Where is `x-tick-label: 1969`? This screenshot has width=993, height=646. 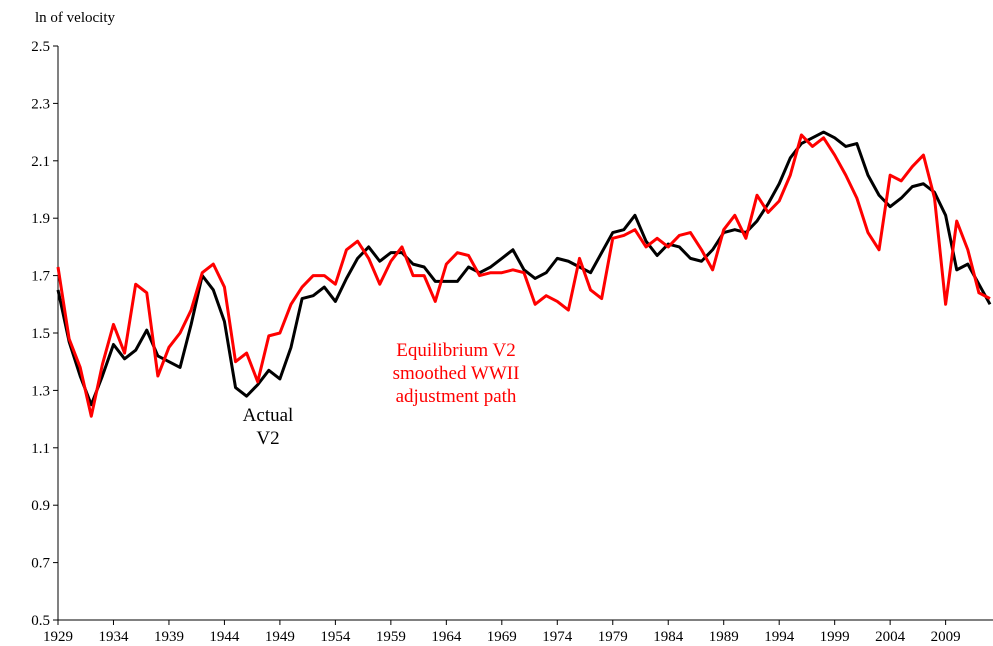
x-tick-label: 1969 is located at coordinates (502, 637).